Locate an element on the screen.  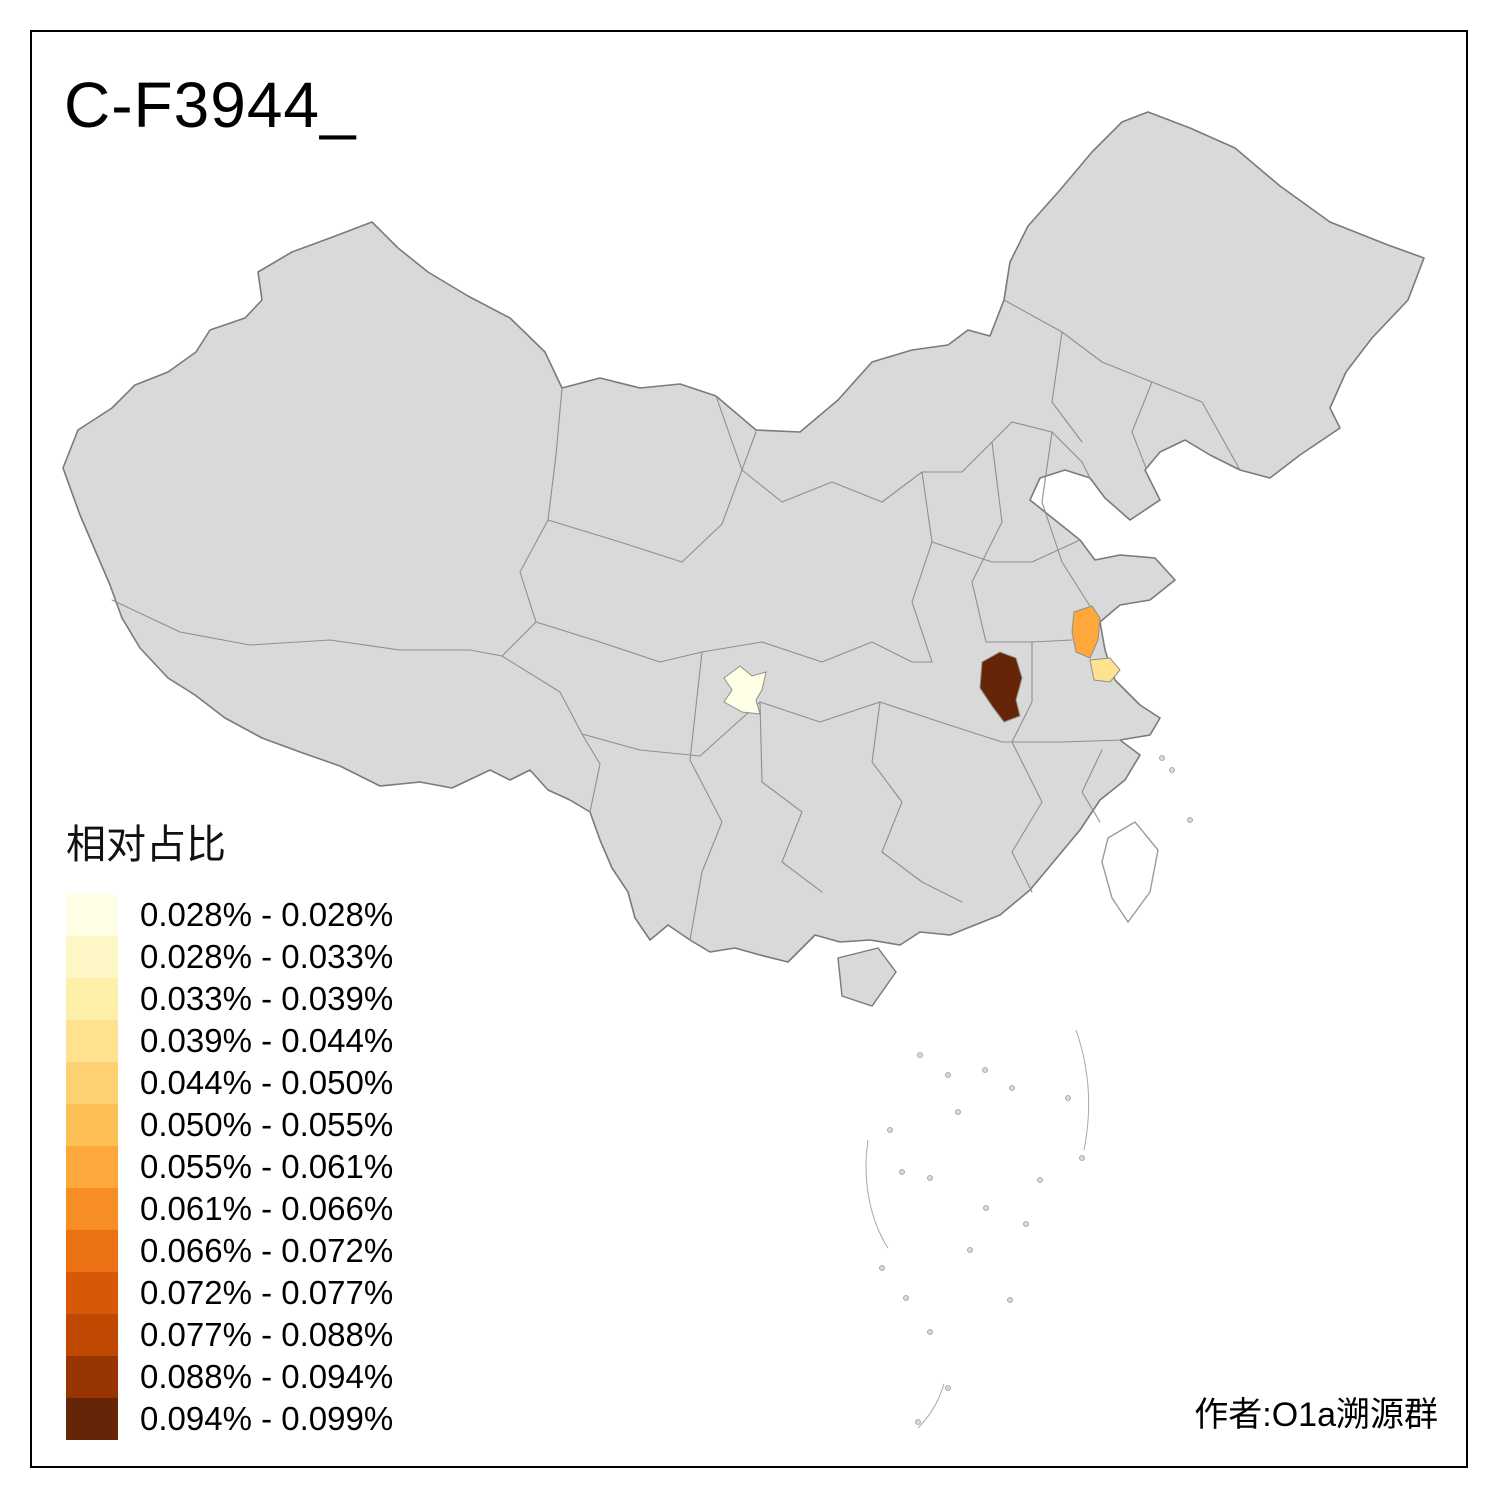
taiwan-island-shape is located at coordinates (1130, 872).